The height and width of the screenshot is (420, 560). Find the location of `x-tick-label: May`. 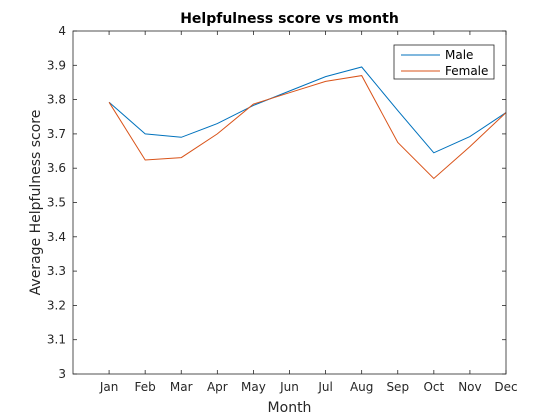

x-tick-label: May is located at coordinates (253, 387).